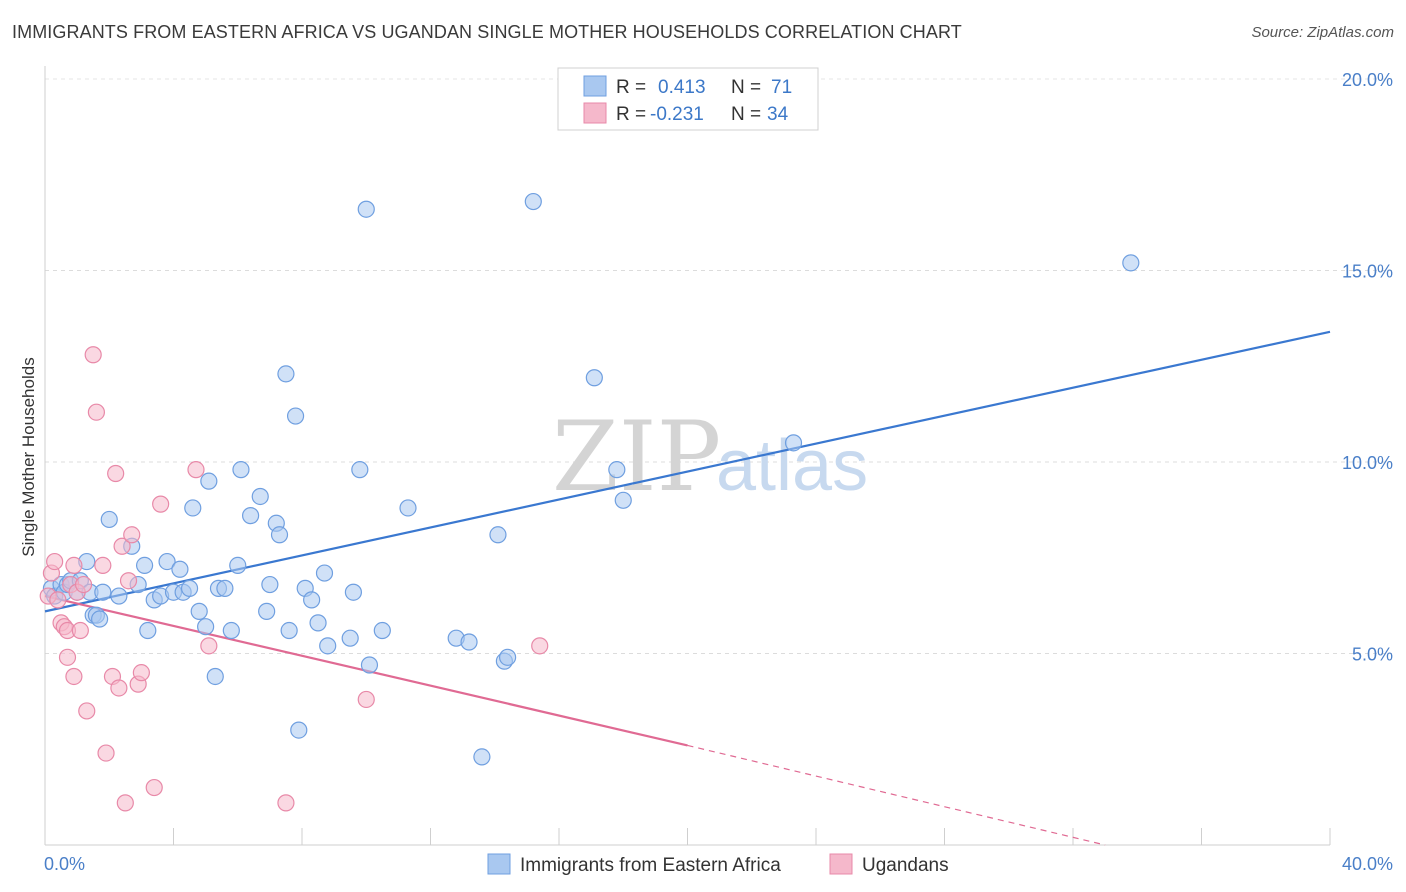 The image size is (1406, 892). Describe the element at coordinates (688, 99) in the screenshot. I see `stats-legend: R = 0.413 N = 71 R = -0.231 N = 34` at that location.